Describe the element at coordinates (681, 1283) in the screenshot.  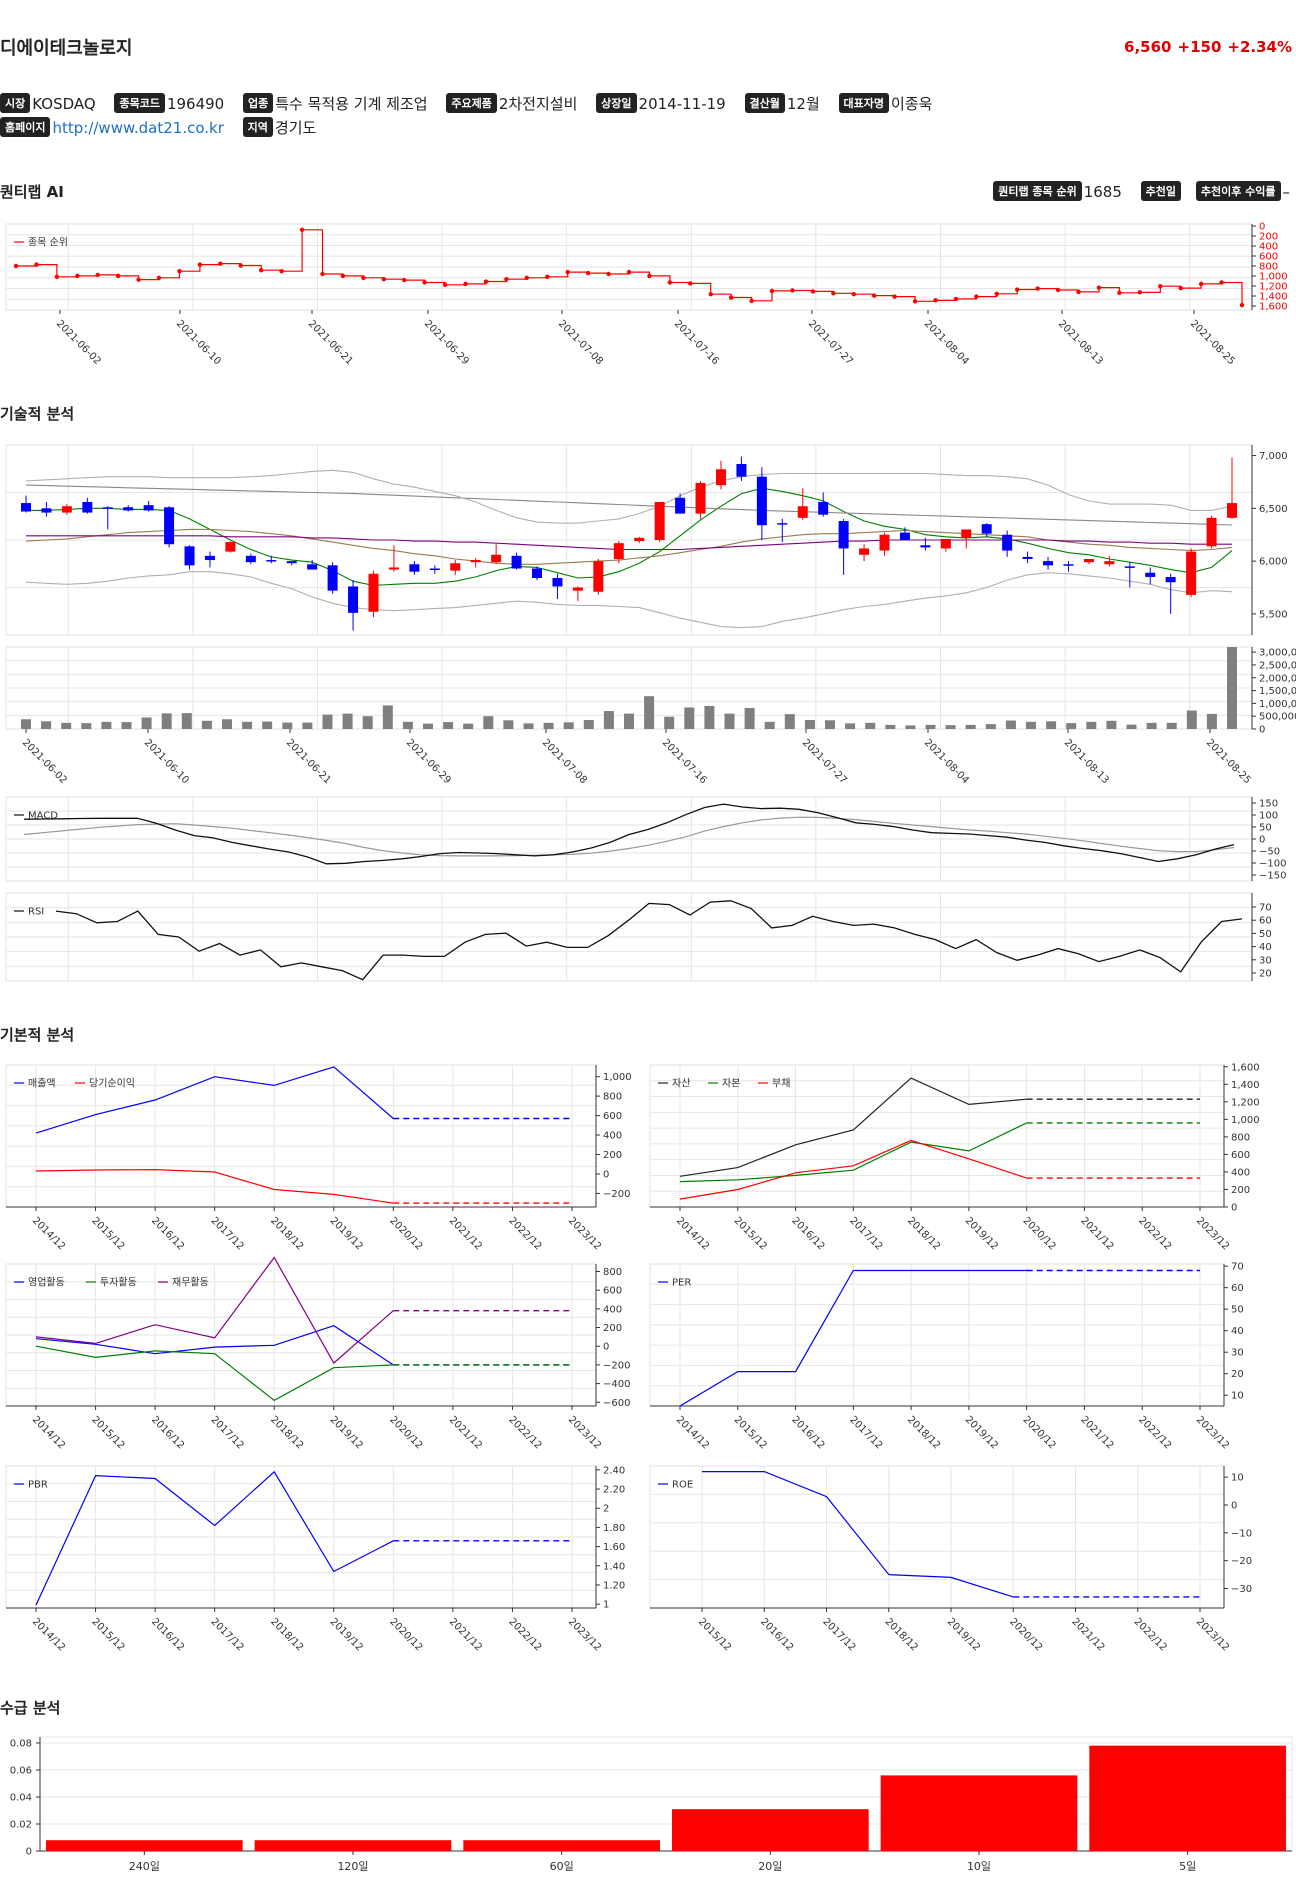
I see `legend-entry: PER` at that location.